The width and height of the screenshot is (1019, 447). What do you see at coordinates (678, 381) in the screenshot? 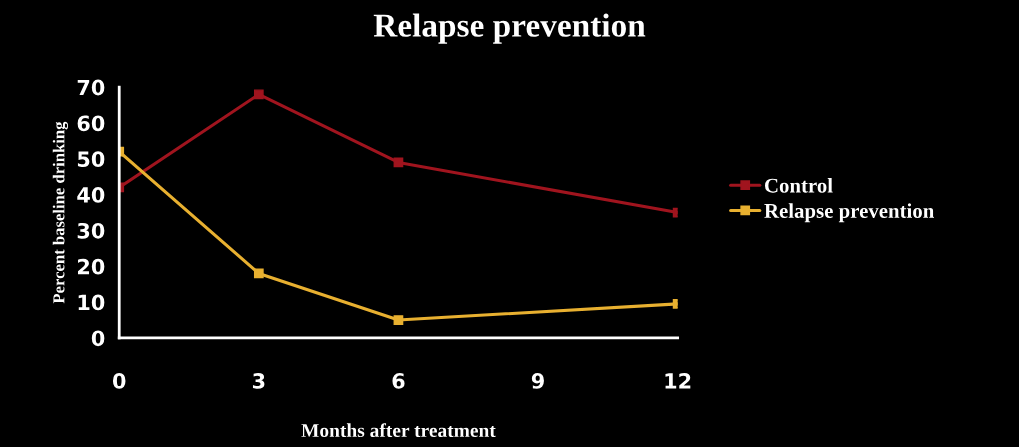
I see `x-tick-label: 12` at bounding box center [678, 381].